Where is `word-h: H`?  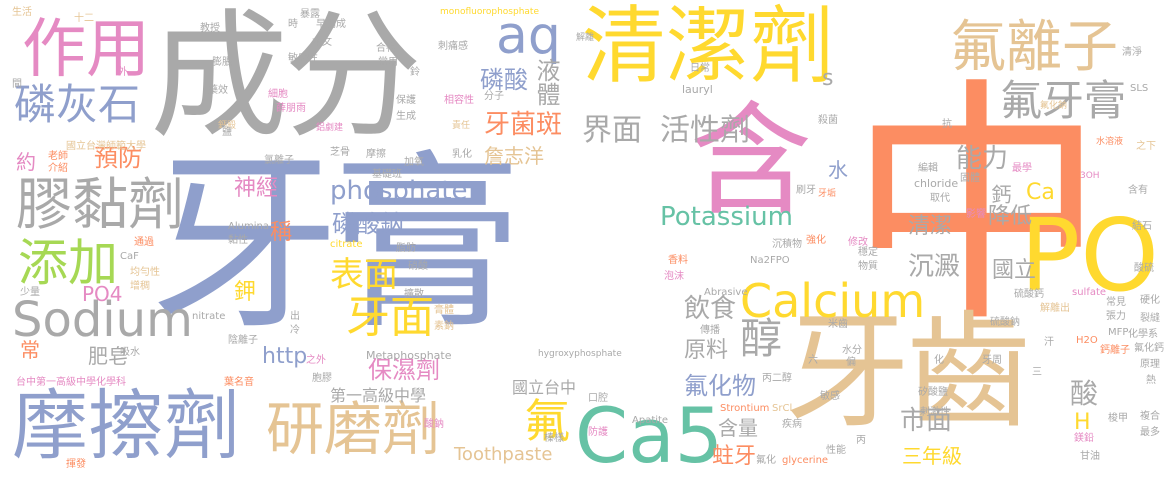 word-h: H is located at coordinates (1082, 422).